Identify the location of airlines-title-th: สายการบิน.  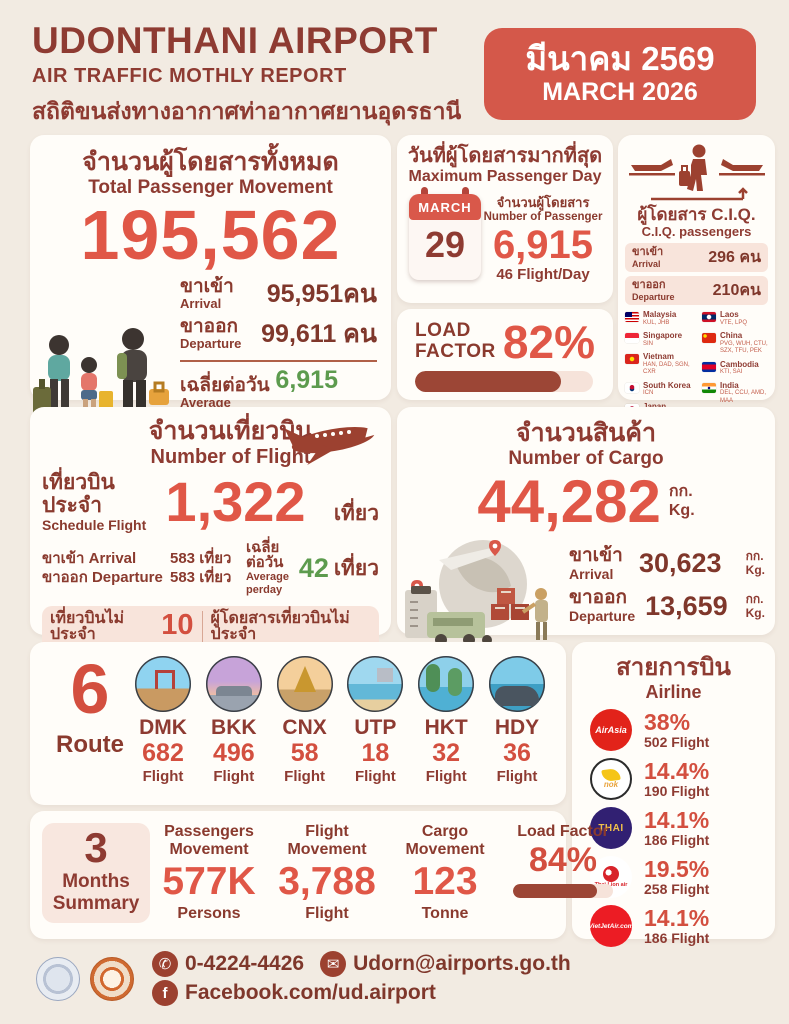
(673, 667).